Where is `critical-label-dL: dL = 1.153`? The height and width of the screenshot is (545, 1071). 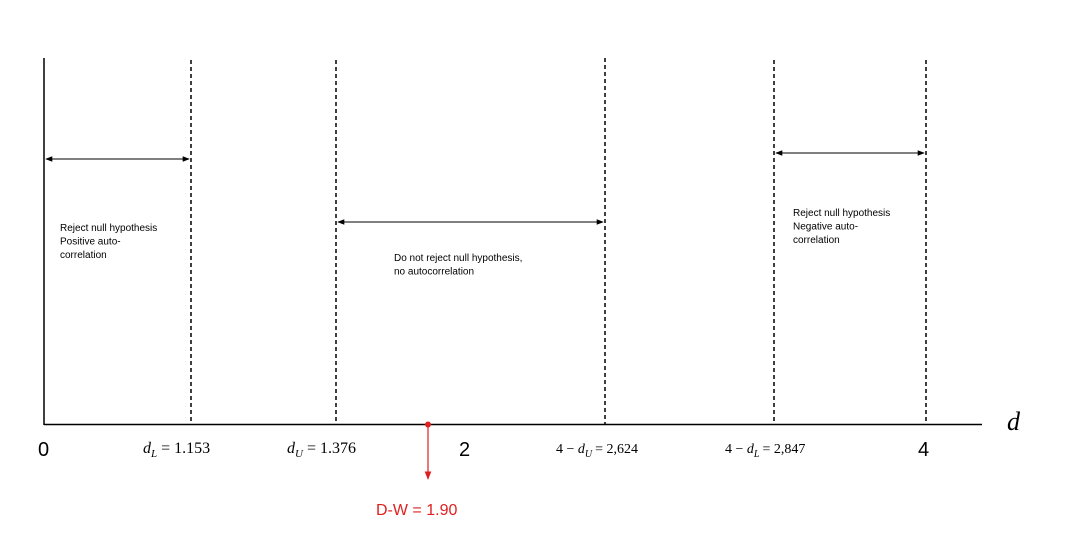 critical-label-dL: dL = 1.153 is located at coordinates (176, 450).